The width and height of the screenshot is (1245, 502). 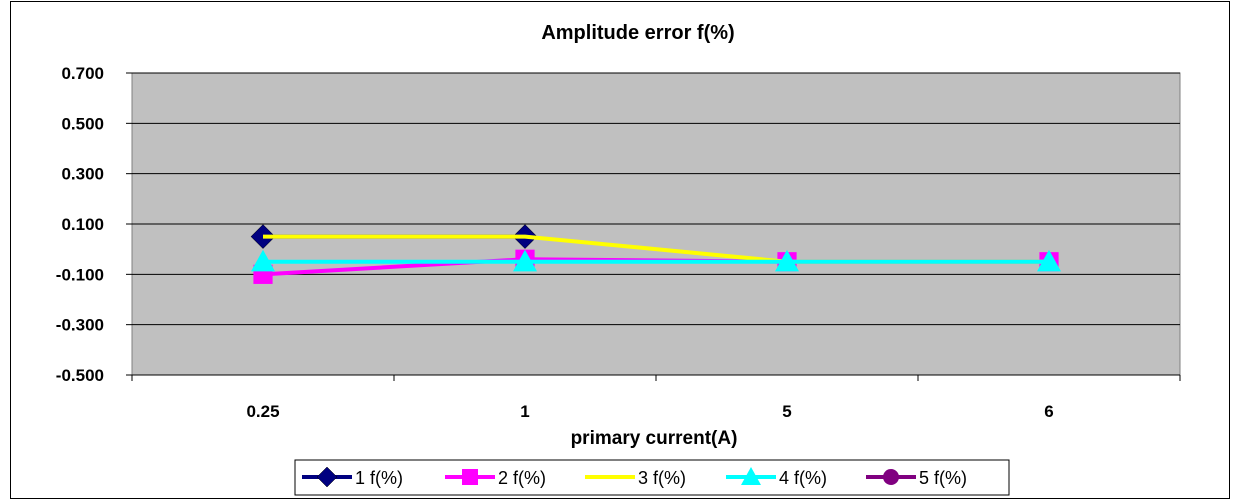 What do you see at coordinates (80, 325) in the screenshot?
I see `y-tick-label: -0.300` at bounding box center [80, 325].